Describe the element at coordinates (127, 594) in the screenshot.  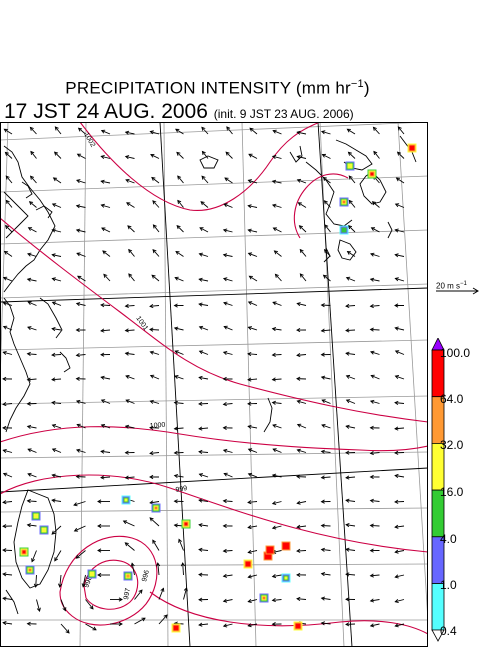
I see `isobar-label: 997` at that location.